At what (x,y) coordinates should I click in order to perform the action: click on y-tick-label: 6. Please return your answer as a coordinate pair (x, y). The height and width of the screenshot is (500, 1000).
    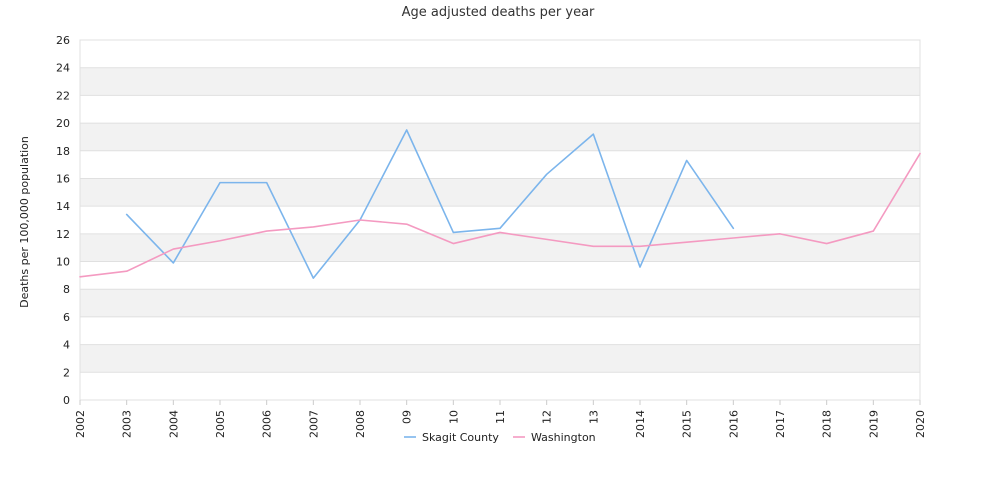
    Looking at the image, I should click on (66, 317).